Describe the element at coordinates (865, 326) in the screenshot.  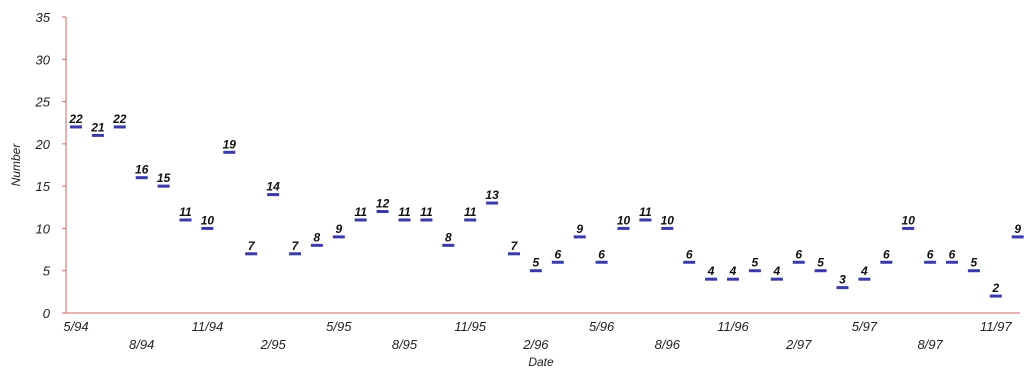
I see `x-tick-label: 5/97` at that location.